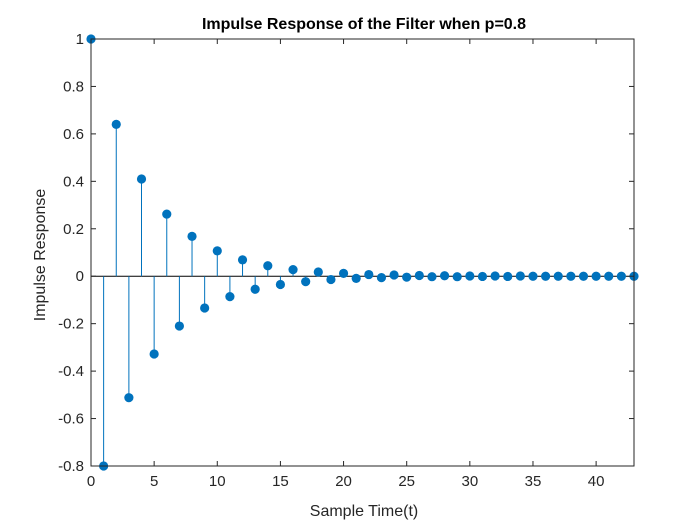 Image resolution: width=700 pixels, height=525 pixels. Describe the element at coordinates (469, 481) in the screenshot. I see `x-tick-label: 30` at that location.